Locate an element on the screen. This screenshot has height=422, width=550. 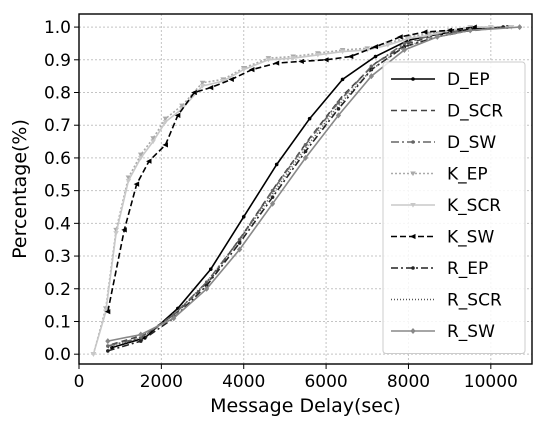
x-tick-label: 4000 is located at coordinates (243, 382).